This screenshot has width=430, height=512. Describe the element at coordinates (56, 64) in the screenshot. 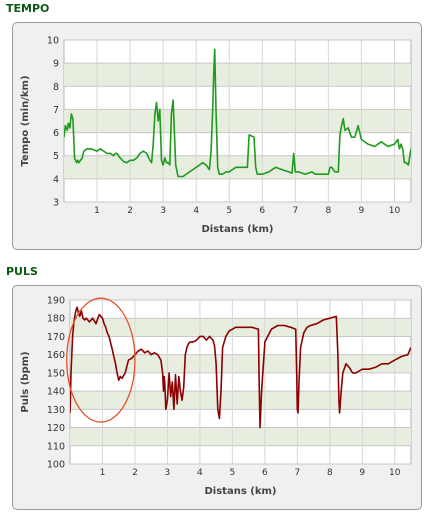

I see `y-tick-label: 9` at that location.